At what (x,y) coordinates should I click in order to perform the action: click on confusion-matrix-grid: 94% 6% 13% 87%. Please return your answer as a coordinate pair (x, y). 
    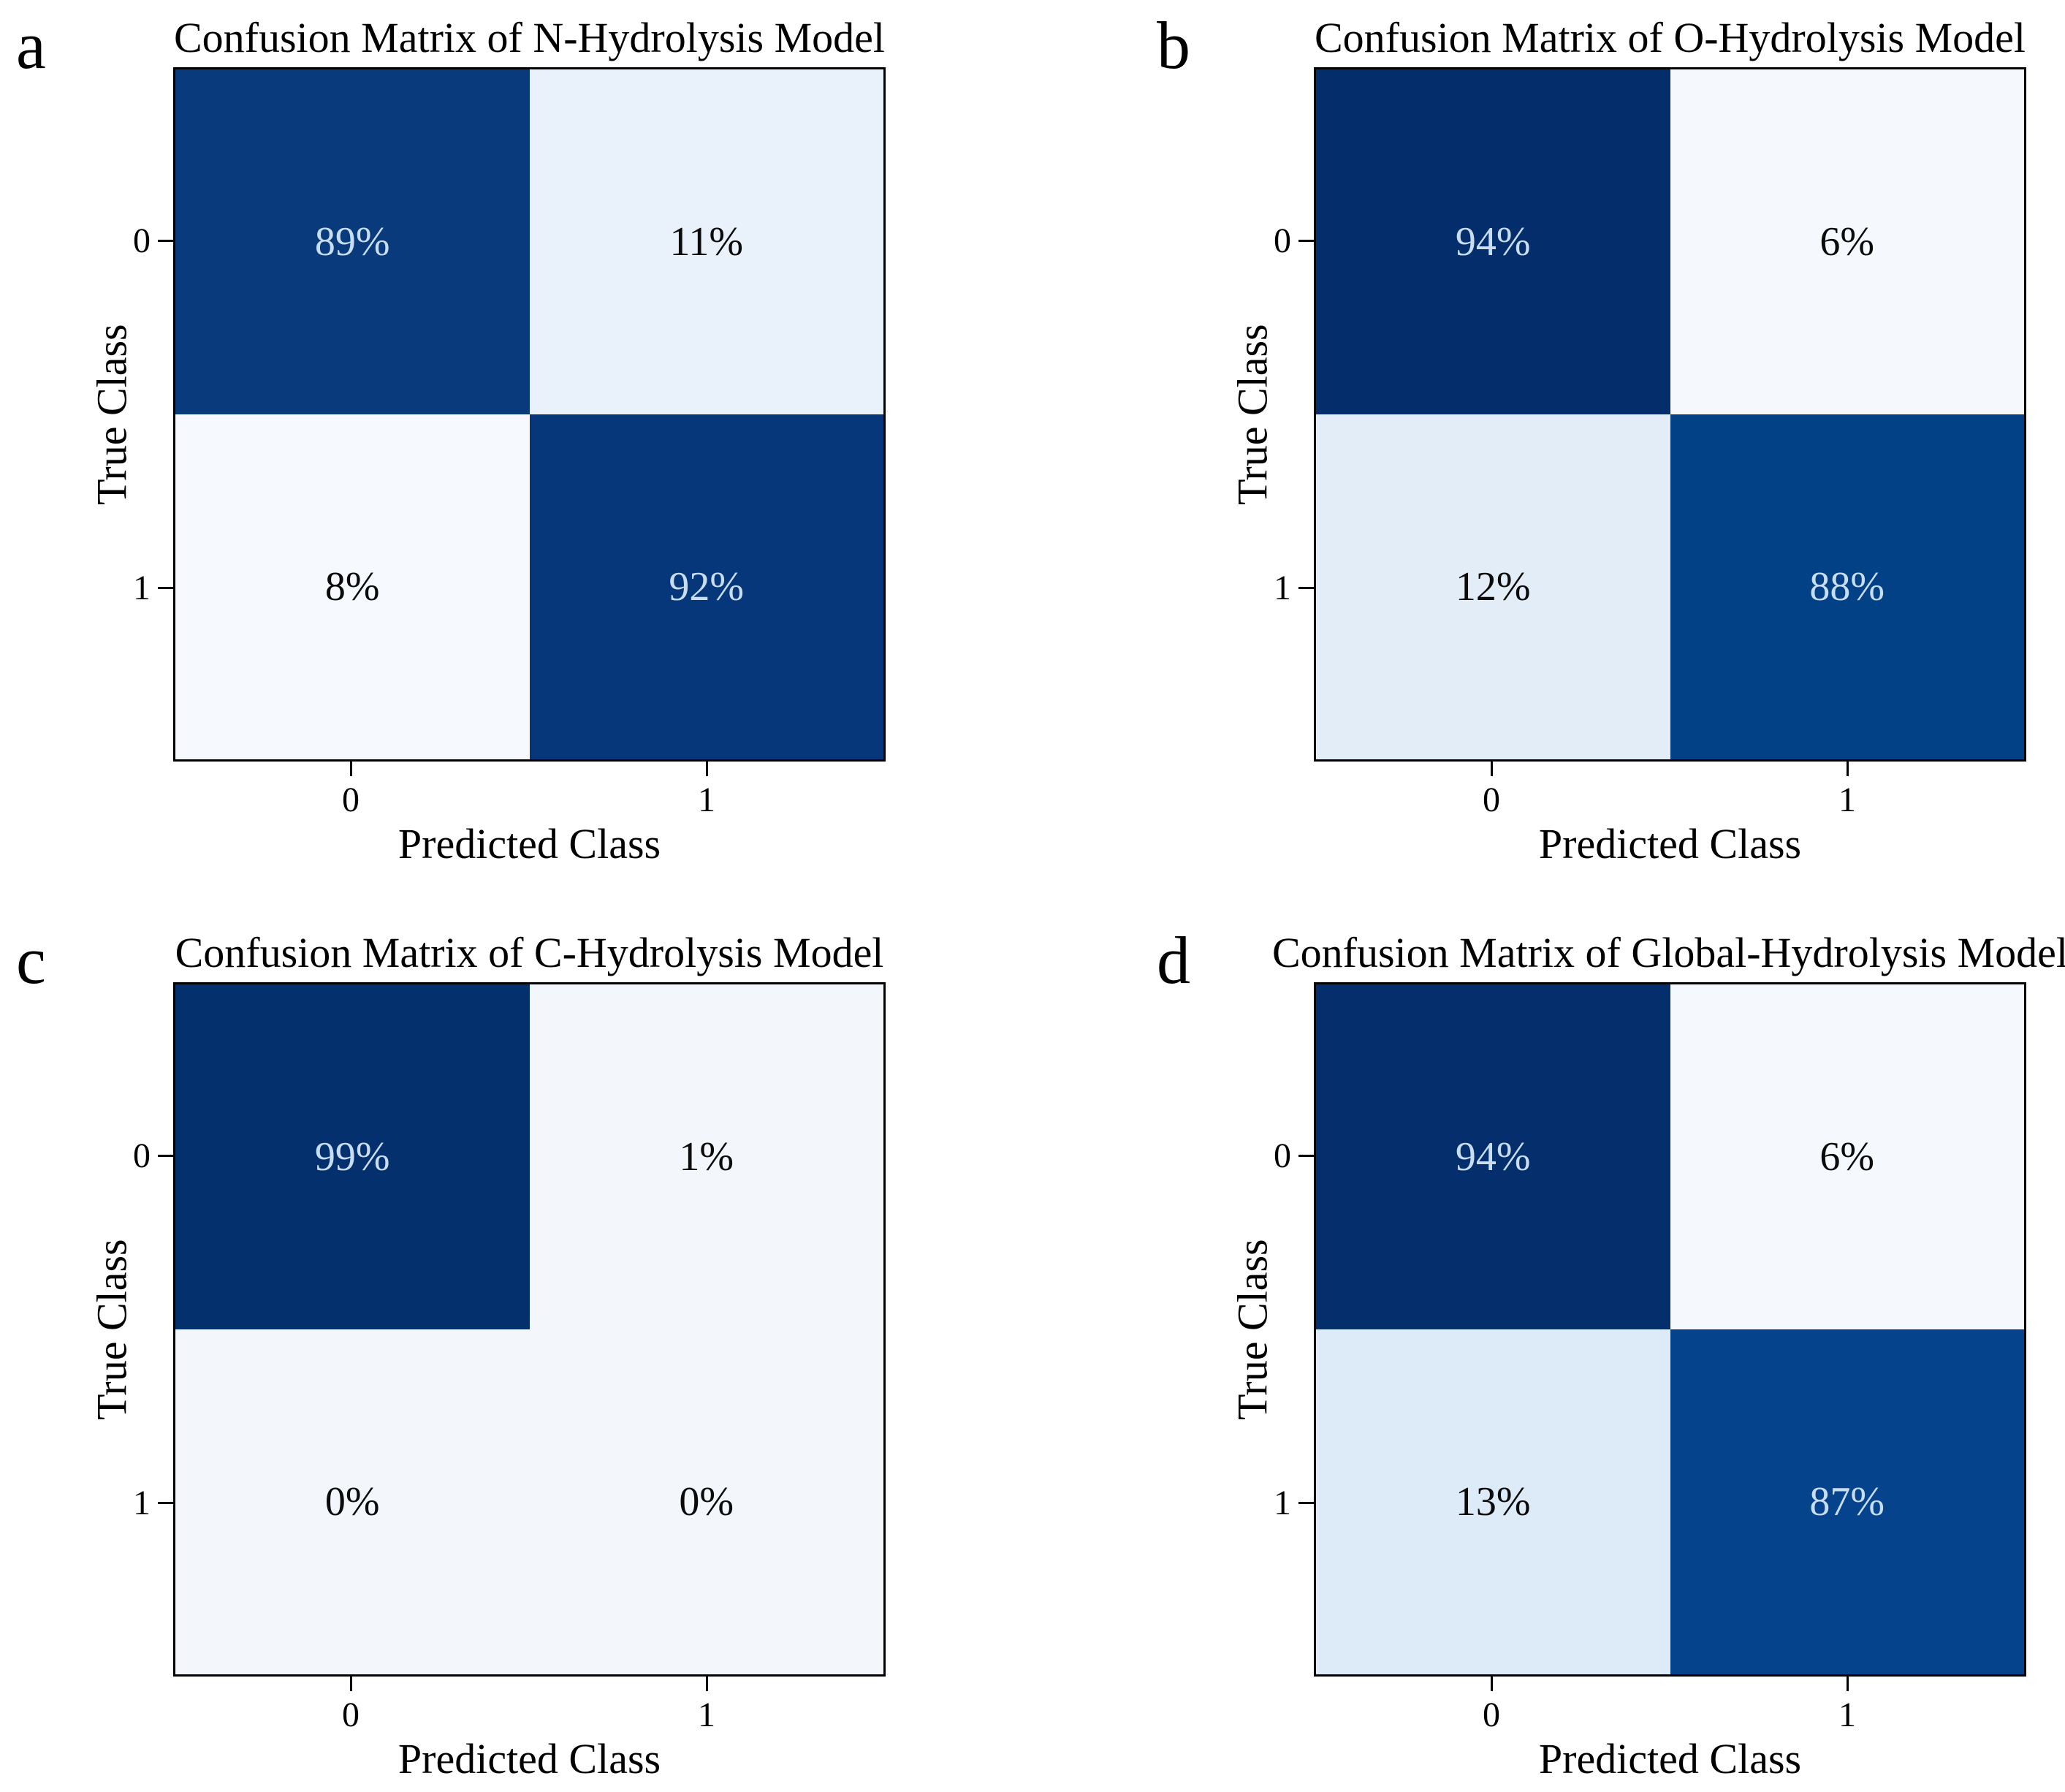
    Looking at the image, I should click on (1670, 1330).